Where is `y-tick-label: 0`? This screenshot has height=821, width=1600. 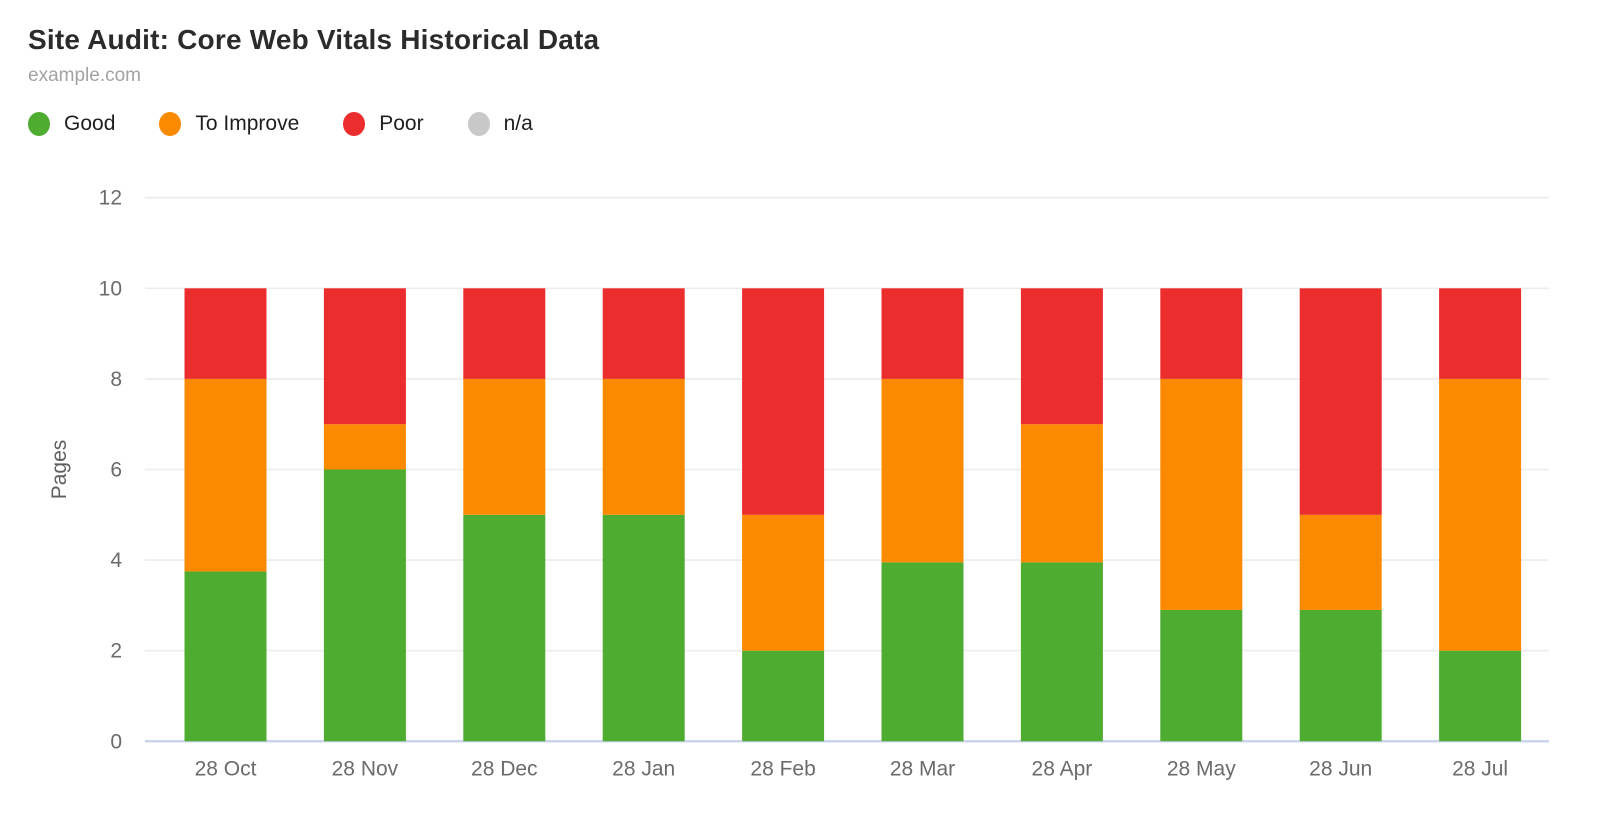
y-tick-label: 0 is located at coordinates (116, 741).